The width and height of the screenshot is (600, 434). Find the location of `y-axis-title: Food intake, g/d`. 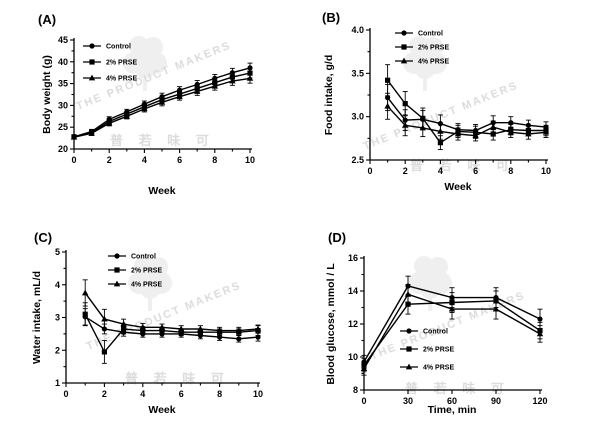

y-axis-title: Food intake, g/d is located at coordinates (329, 95).